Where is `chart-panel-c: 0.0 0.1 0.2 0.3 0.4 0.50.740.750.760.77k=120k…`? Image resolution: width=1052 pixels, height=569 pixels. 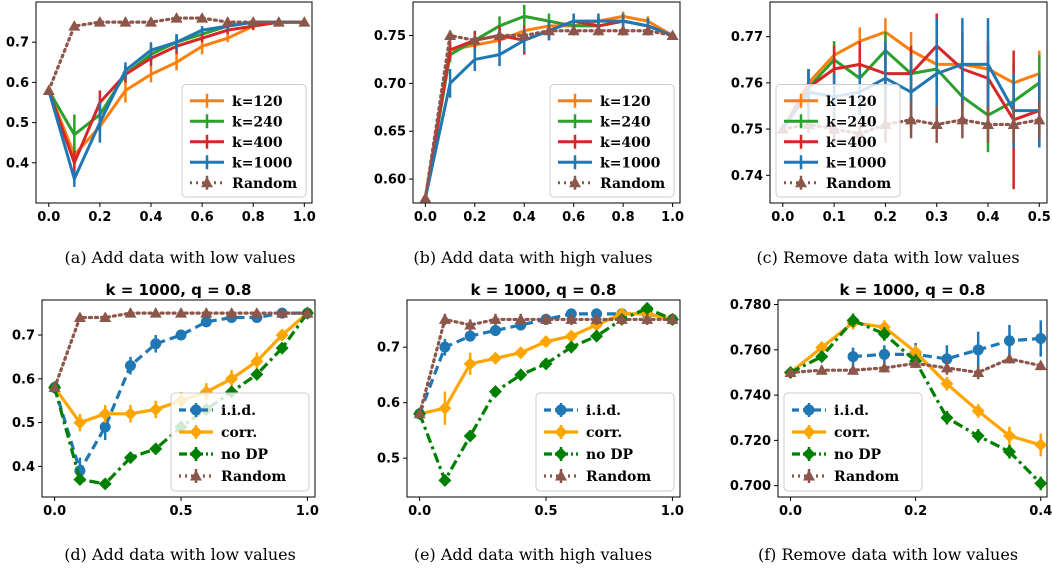 chart-panel-c: 0.0 0.1 0.2 0.3 0.4 0.50.740.750.760.77k=120k… is located at coordinates (891, 113).